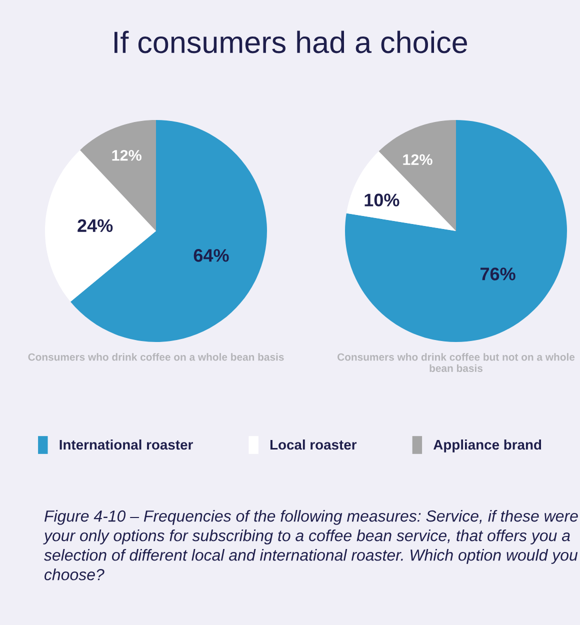 This screenshot has width=580, height=625. Describe the element at coordinates (156, 357) in the screenshot. I see `text: Consumers who drink coffee on a whole bean basis` at that location.